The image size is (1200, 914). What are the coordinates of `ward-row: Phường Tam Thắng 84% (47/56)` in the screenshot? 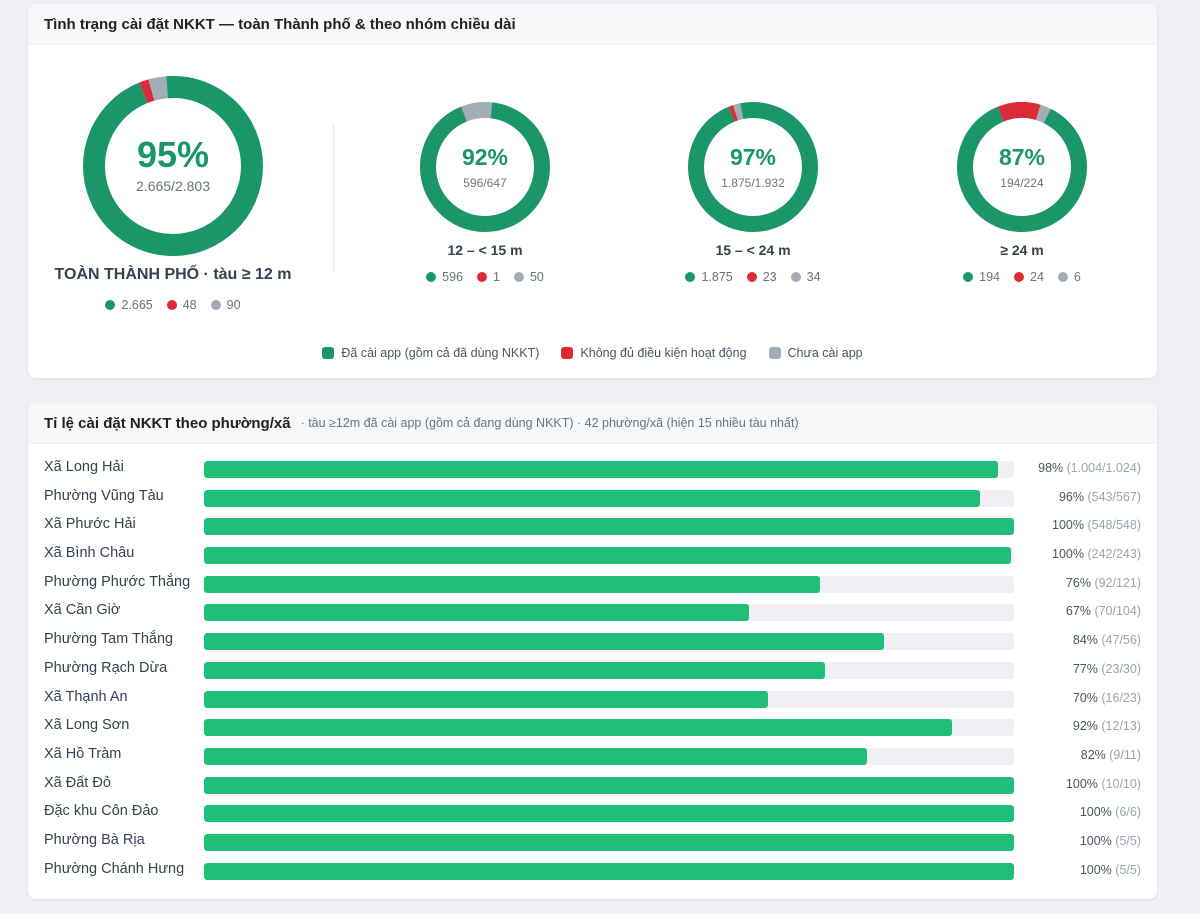 It's located at (592, 642).